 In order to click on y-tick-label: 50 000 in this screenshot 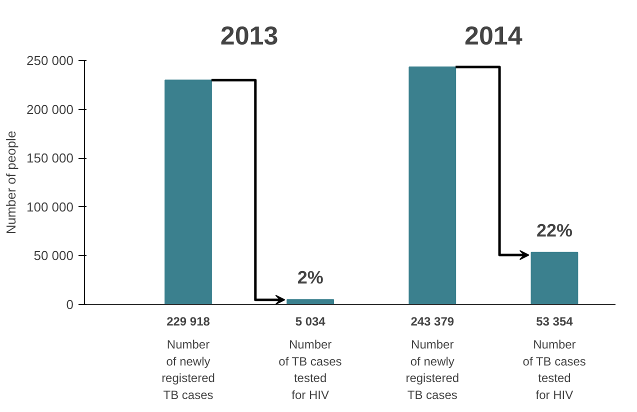, I will do `click(54, 256)`.